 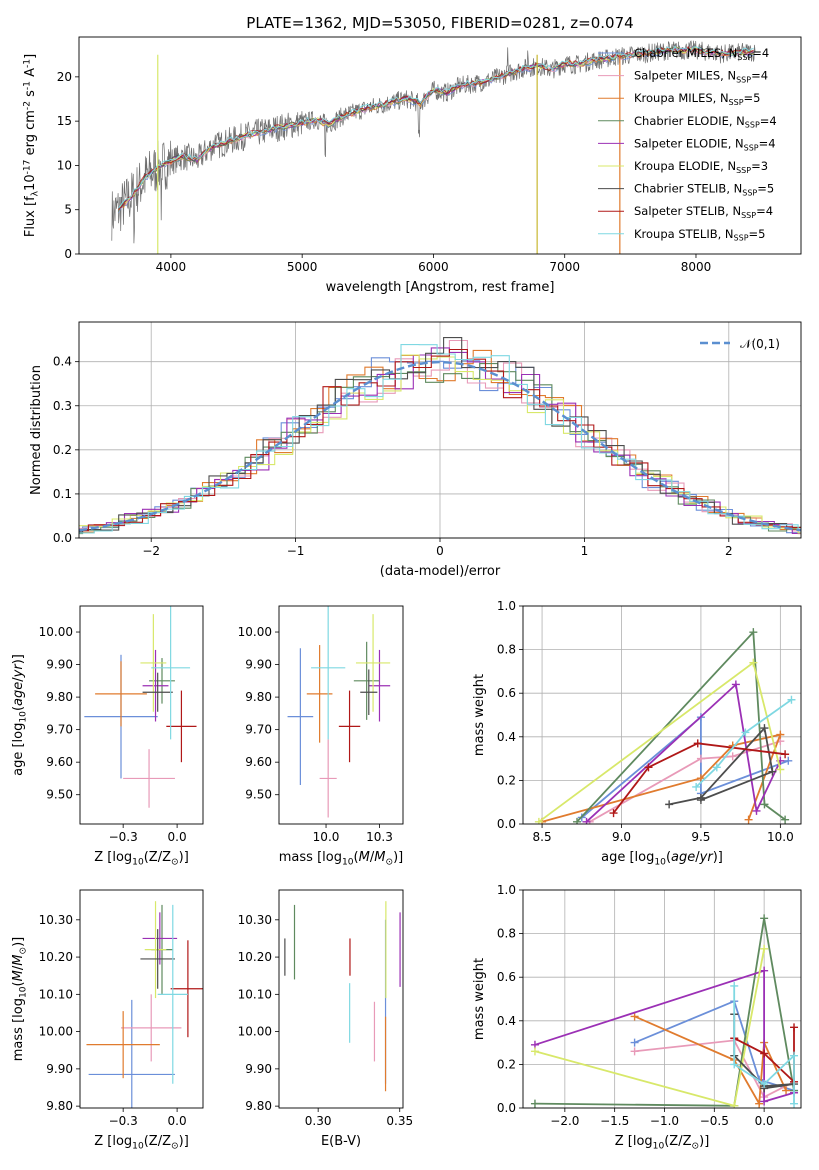 What do you see at coordinates (696, 267) in the screenshot?
I see `x-tick-label: 8000` at bounding box center [696, 267].